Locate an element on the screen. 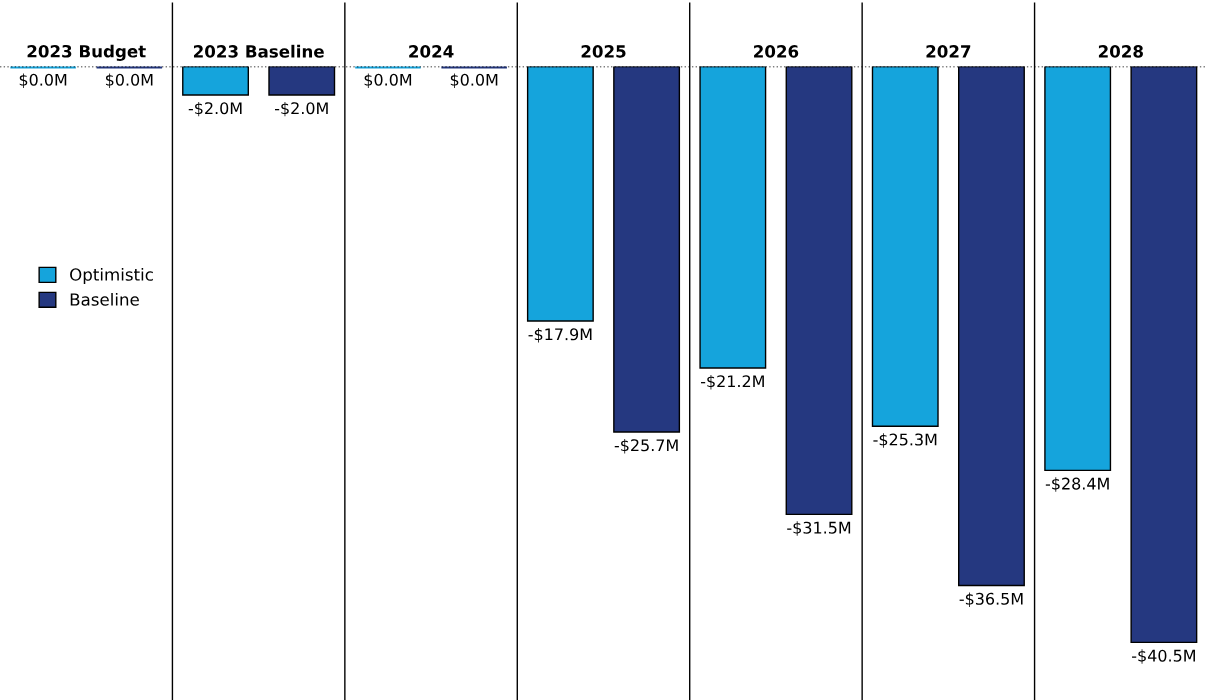 The image size is (1207, 700). data-label: -$40.5M is located at coordinates (1163, 656).